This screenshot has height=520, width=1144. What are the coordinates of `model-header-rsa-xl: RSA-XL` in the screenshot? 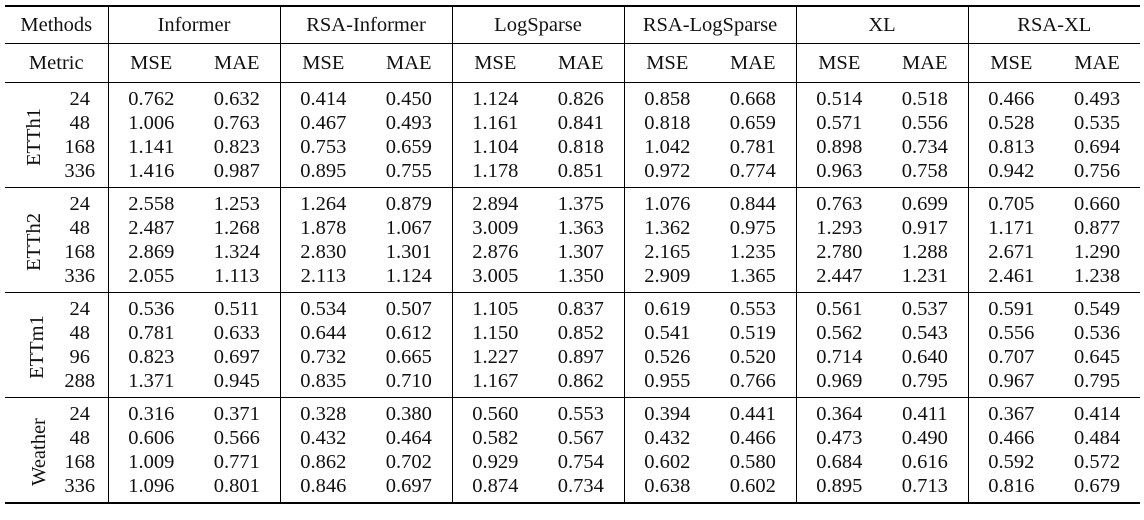 It's located at (1054, 24).